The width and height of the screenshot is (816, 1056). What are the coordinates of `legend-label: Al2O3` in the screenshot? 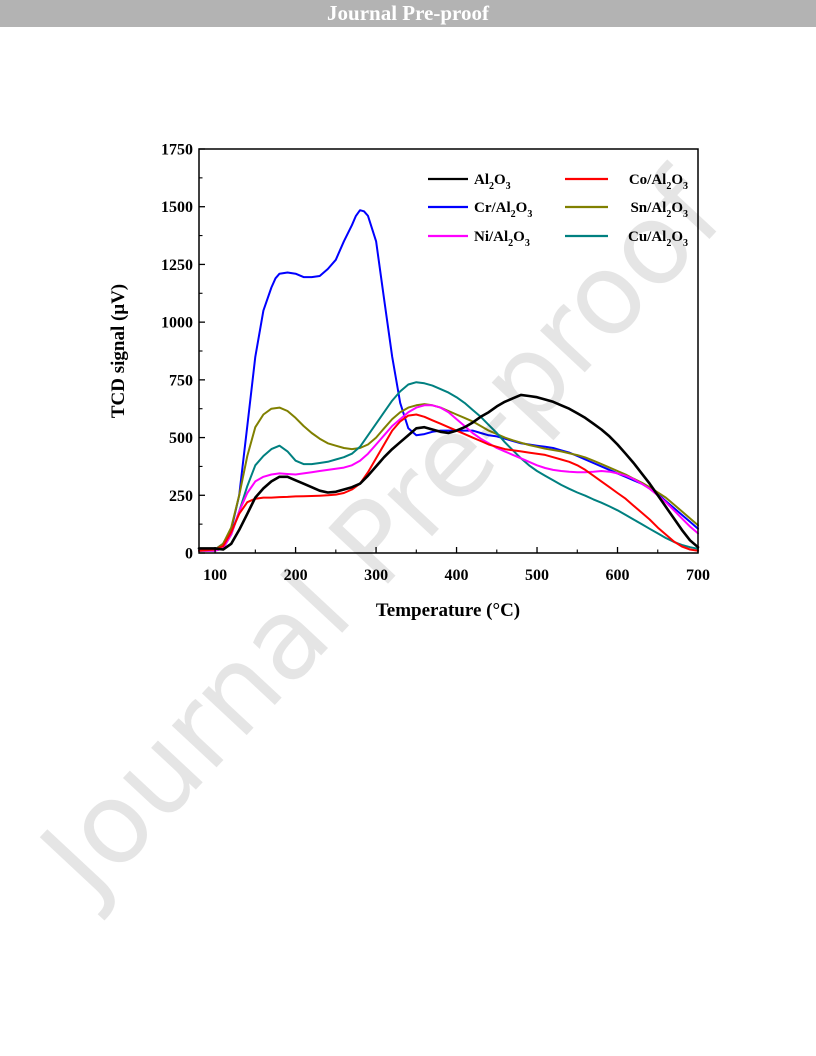 It's located at (492, 182).